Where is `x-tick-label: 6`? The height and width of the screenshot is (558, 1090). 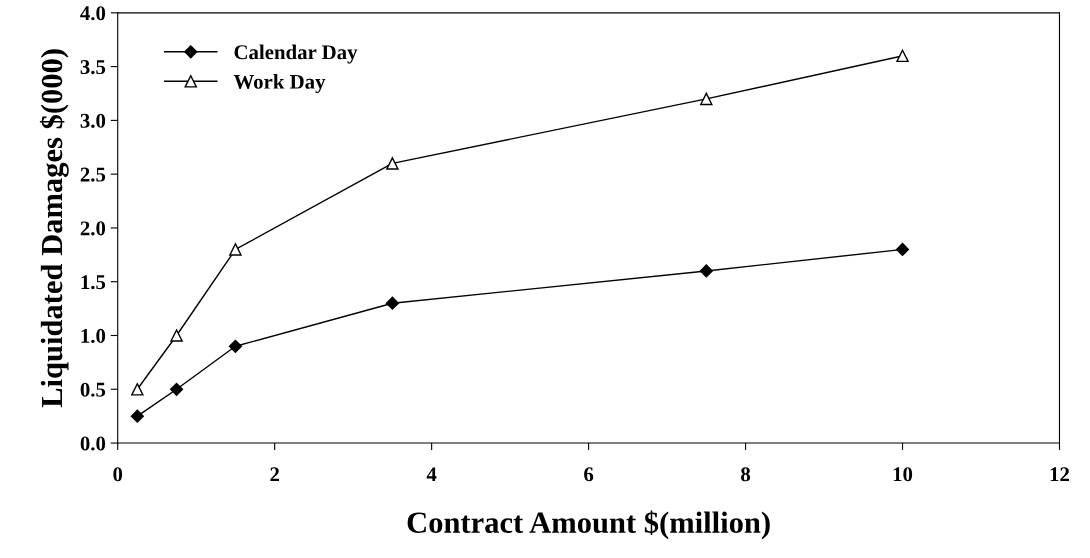 x-tick-label: 6 is located at coordinates (589, 474).